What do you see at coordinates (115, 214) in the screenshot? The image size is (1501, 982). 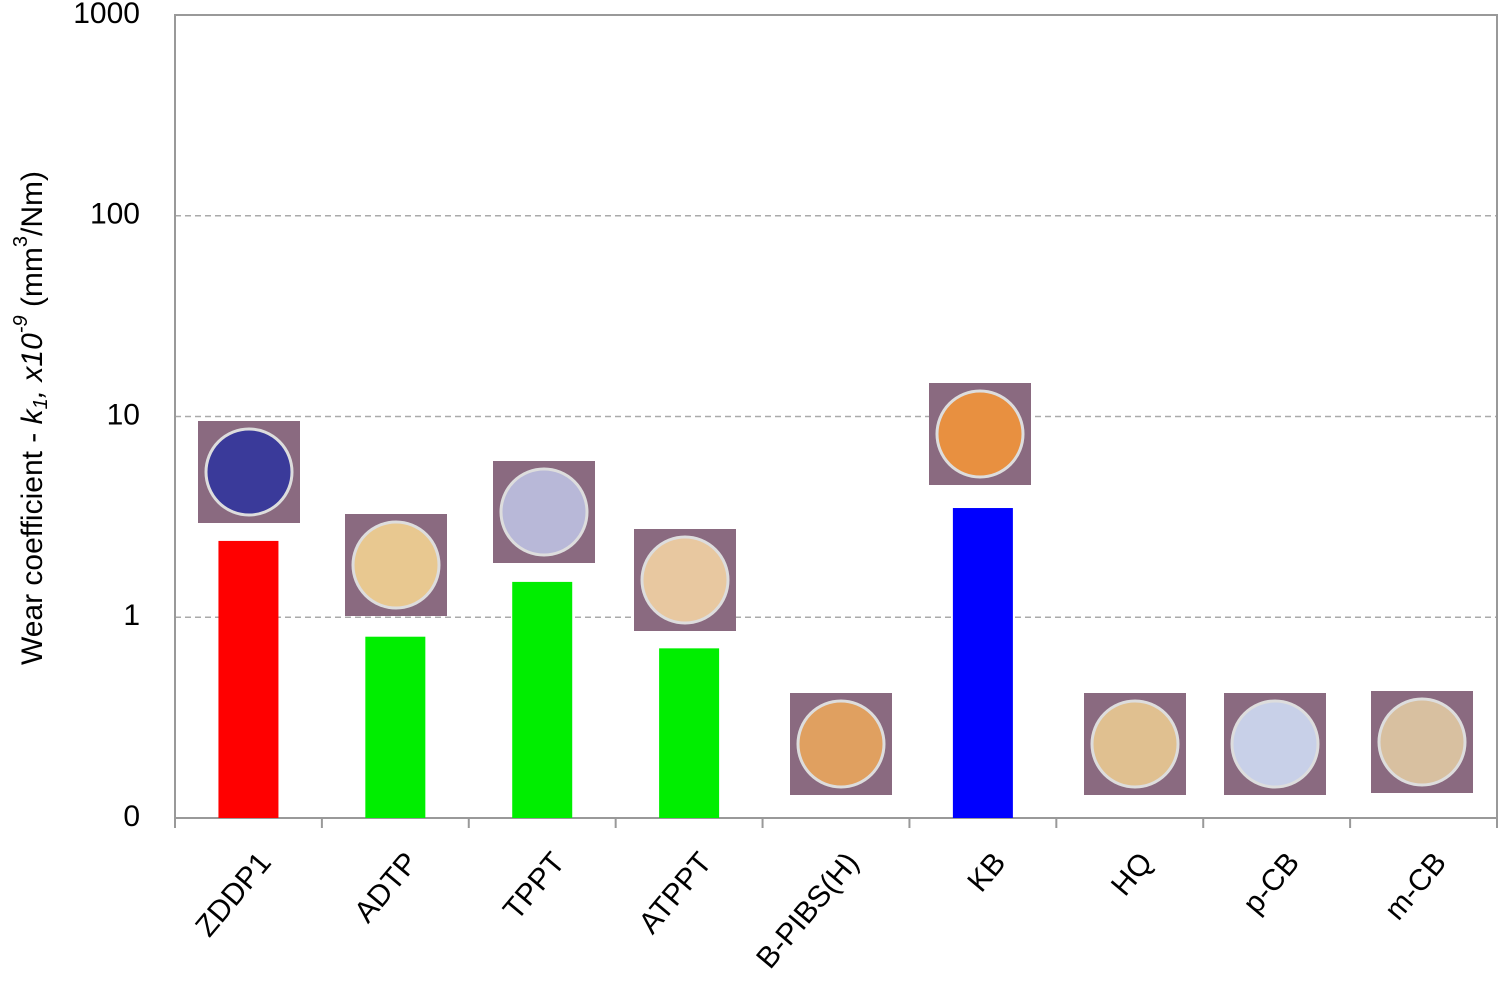 I see `y-tick-label: 100` at bounding box center [115, 214].